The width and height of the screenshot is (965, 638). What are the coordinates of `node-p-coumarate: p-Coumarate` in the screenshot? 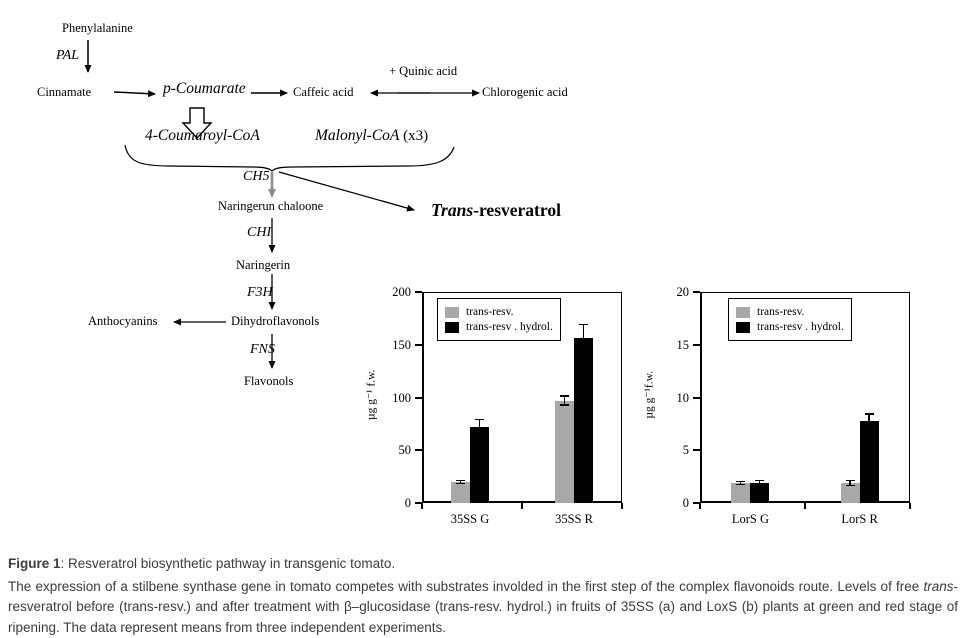 It's located at (204, 88).